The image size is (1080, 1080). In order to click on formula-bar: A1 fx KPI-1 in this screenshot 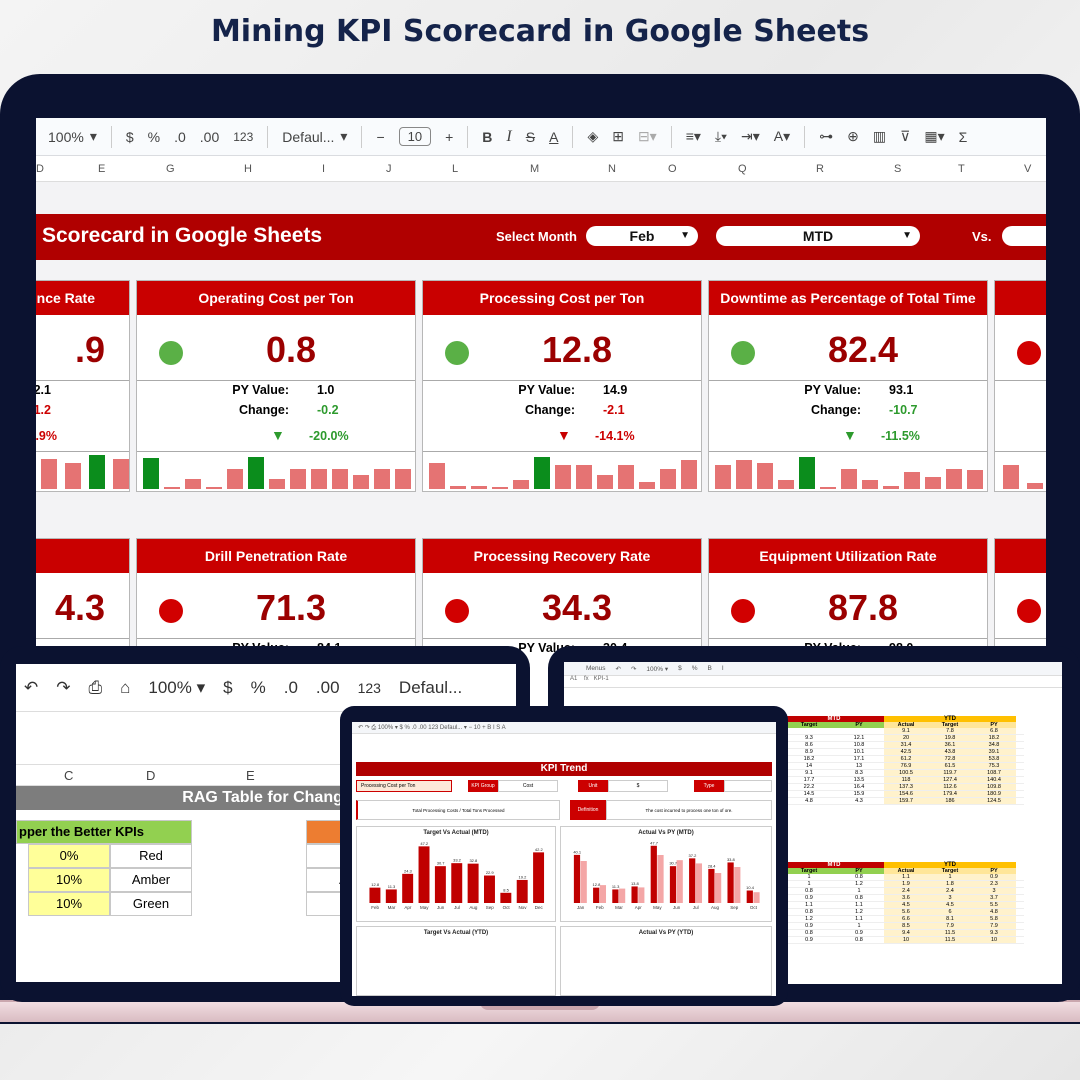, I will do `click(813, 682)`.